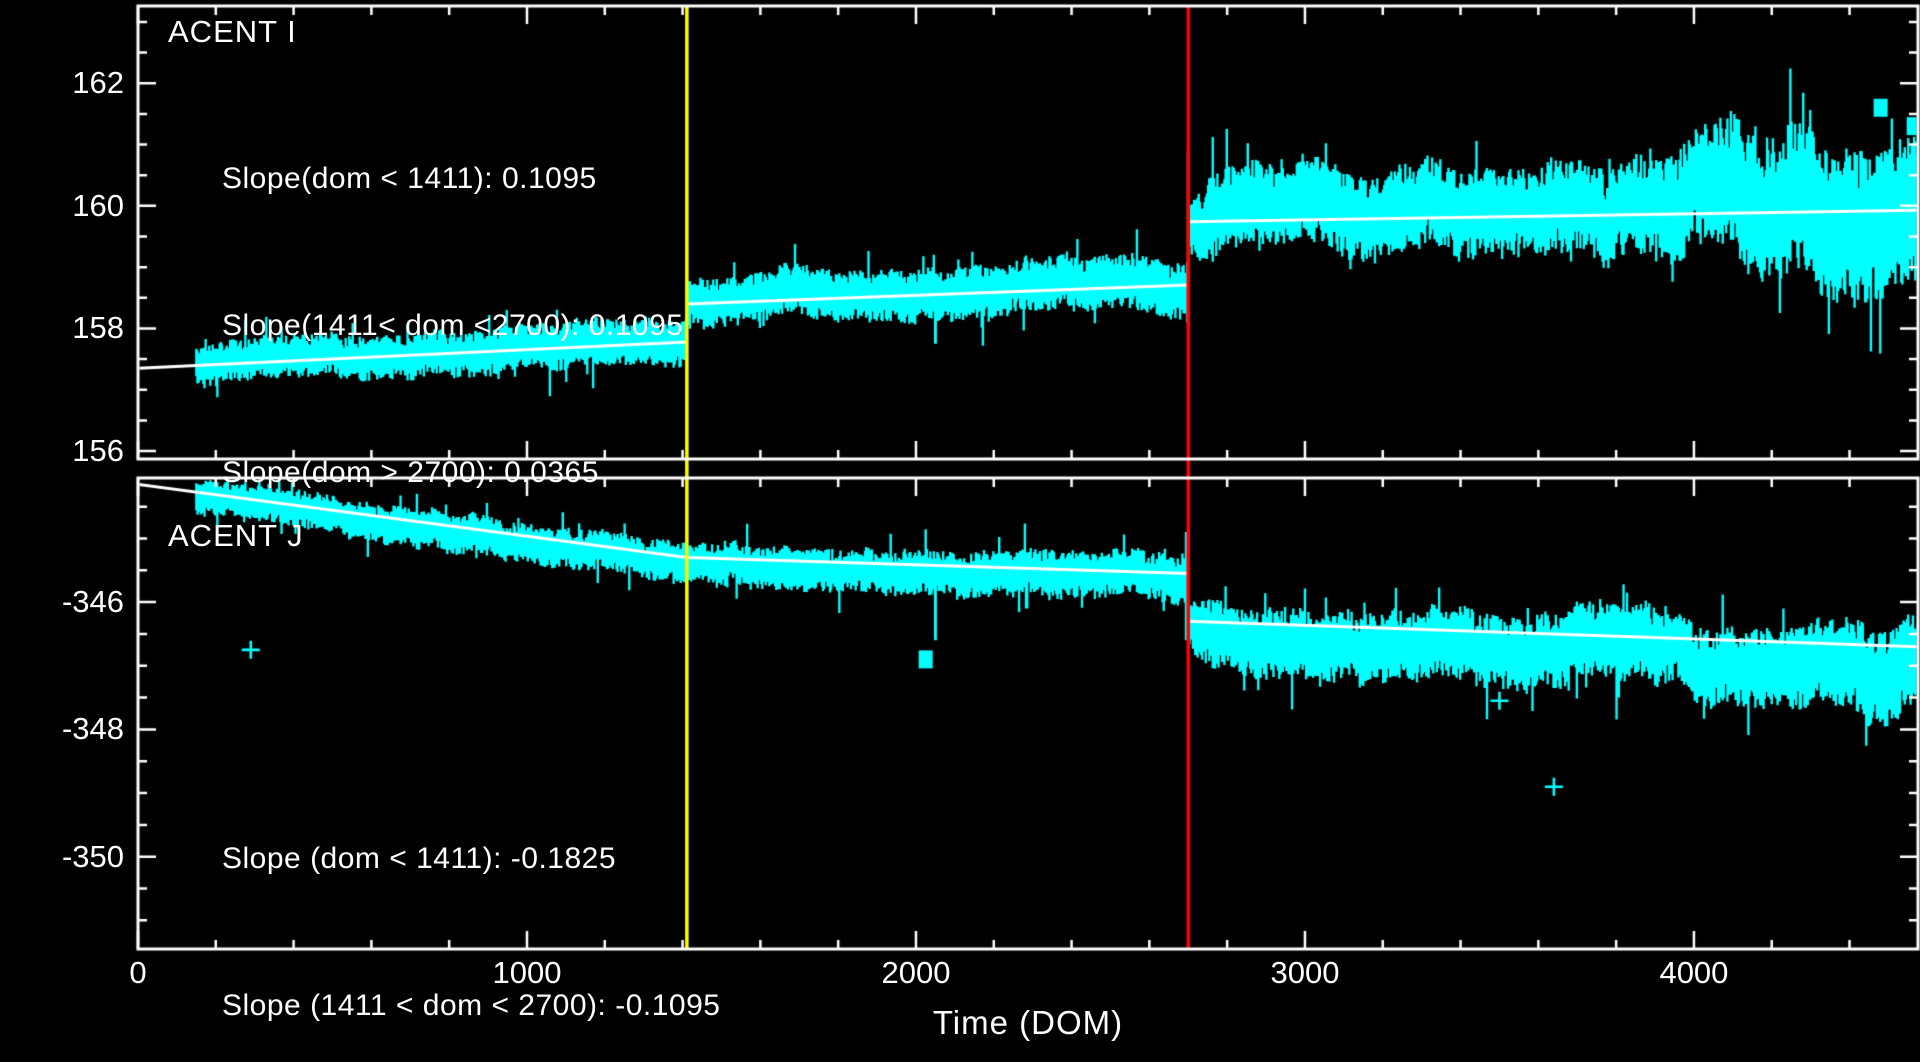 The width and height of the screenshot is (1920, 1062). I want to click on y-tick-label: 162, so click(98, 83).